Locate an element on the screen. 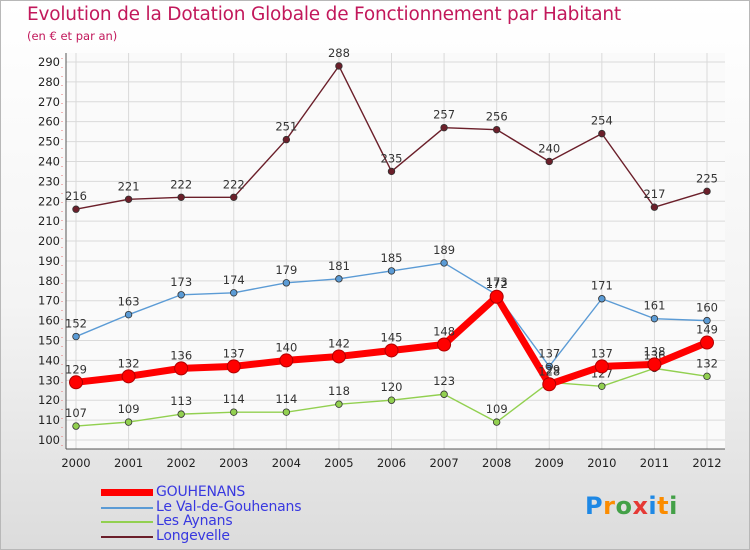  data-label: 123 is located at coordinates (444, 381).